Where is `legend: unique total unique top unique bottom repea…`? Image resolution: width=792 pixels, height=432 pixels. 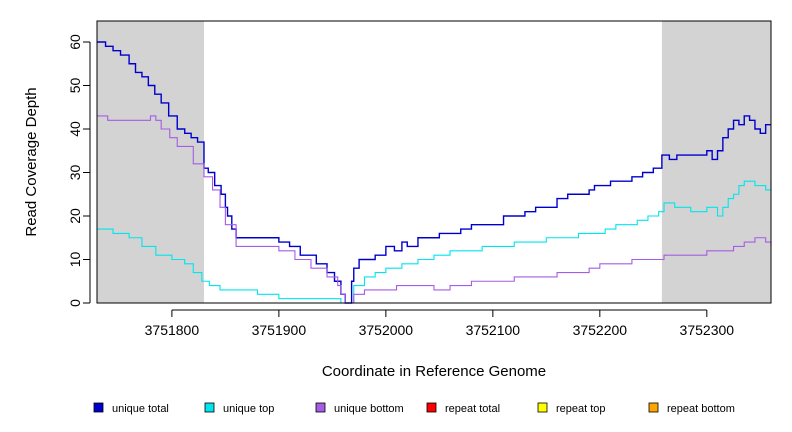
legend: unique total unique top unique bottom repea… is located at coordinates (414, 408).